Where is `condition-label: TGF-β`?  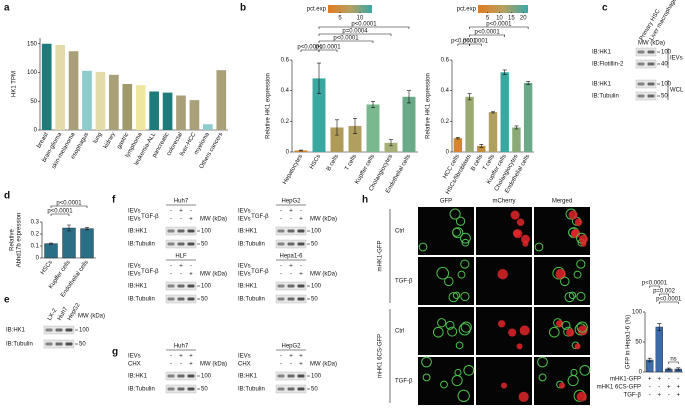
condition-label: TGF-β is located at coordinates (633, 396).